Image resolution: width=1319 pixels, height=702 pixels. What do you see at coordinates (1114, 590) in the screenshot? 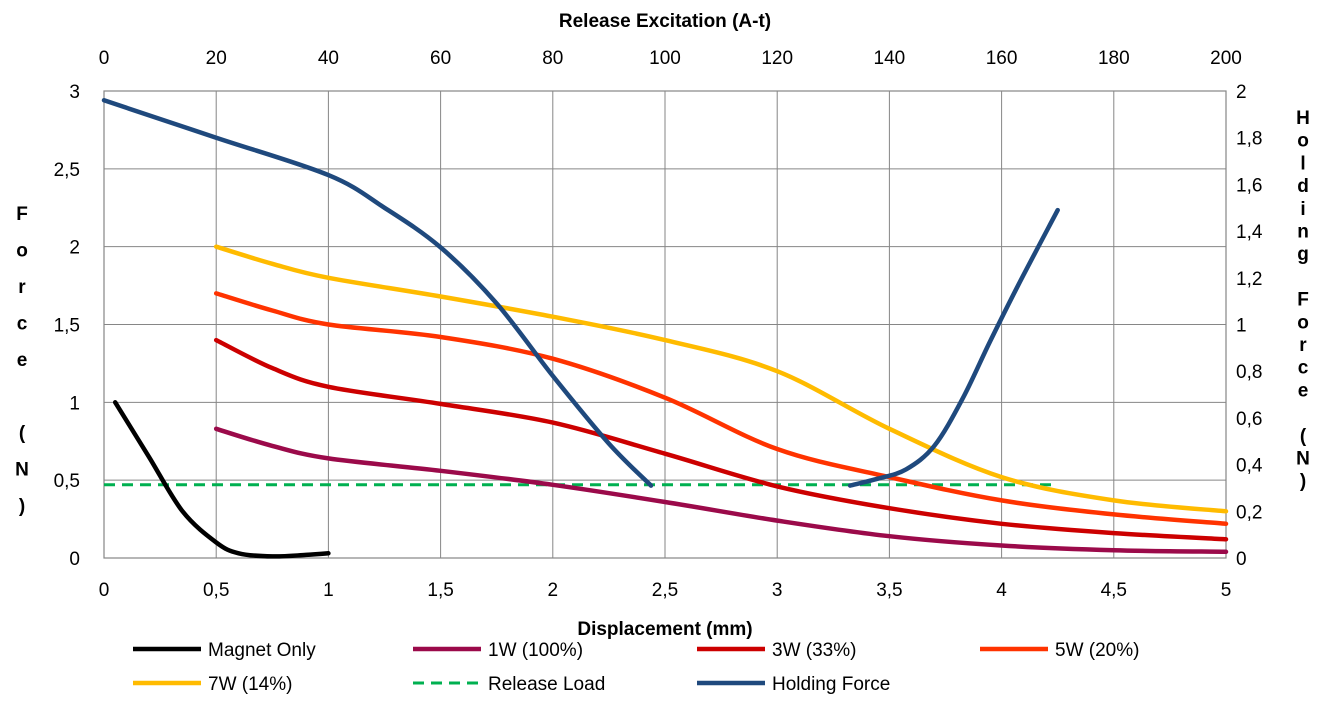
I see `x-tick-label: 4,5` at bounding box center [1114, 590].